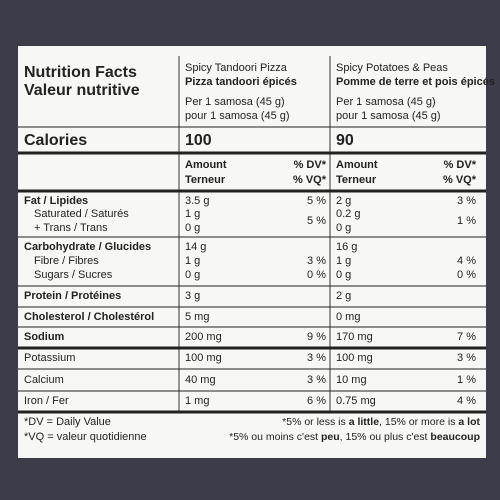  Describe the element at coordinates (80, 72) in the screenshot. I see `title-en: Nutrition Facts` at that location.